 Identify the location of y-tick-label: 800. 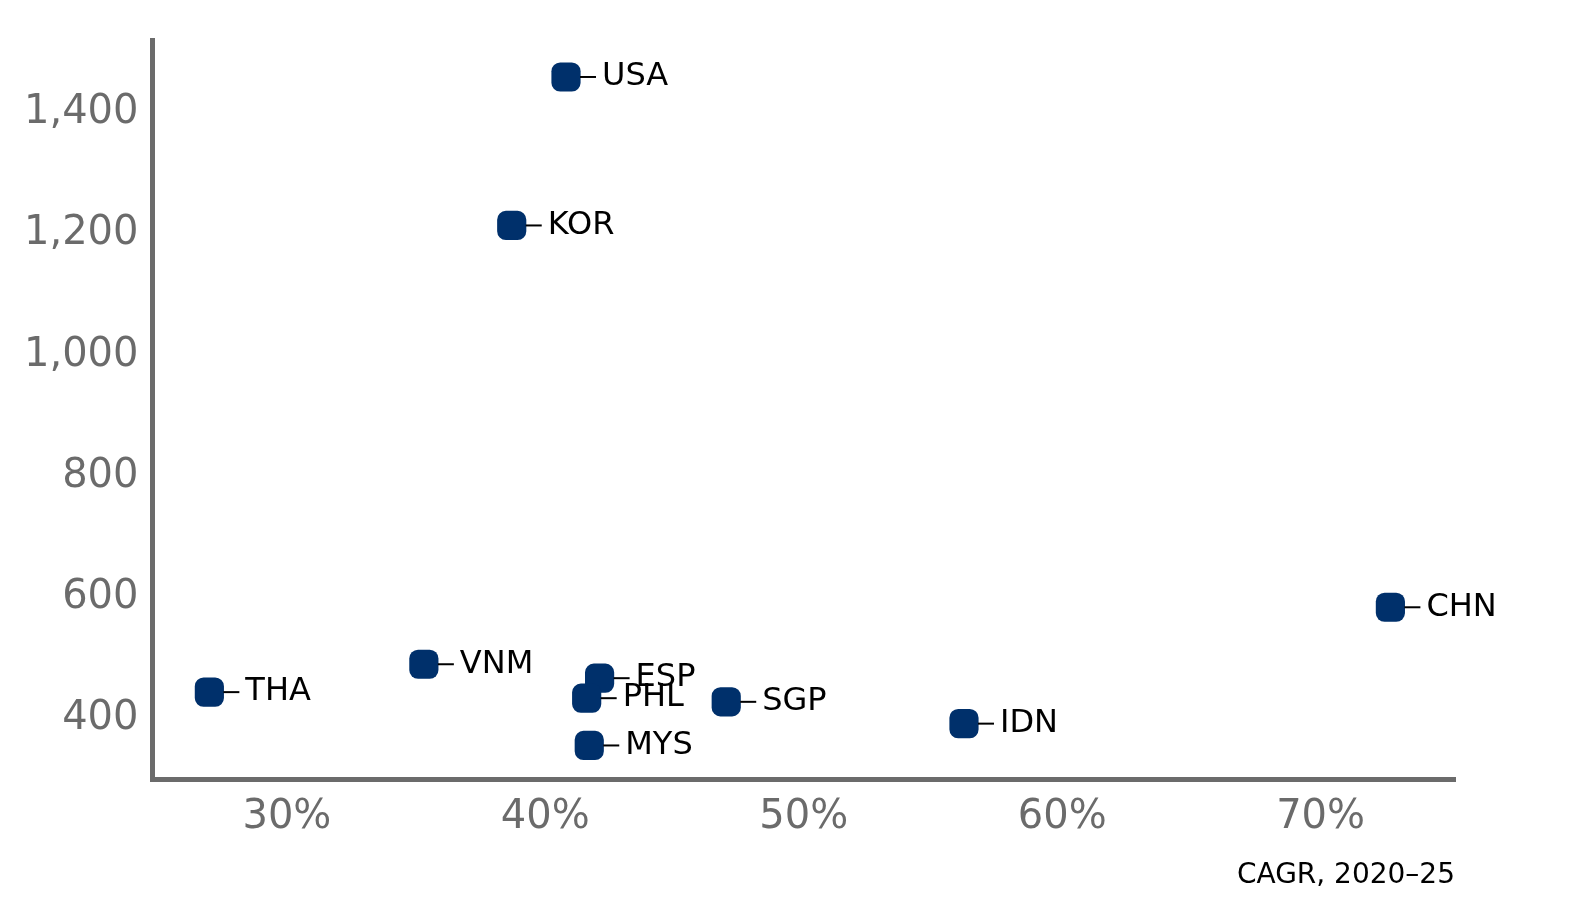
(100, 472).